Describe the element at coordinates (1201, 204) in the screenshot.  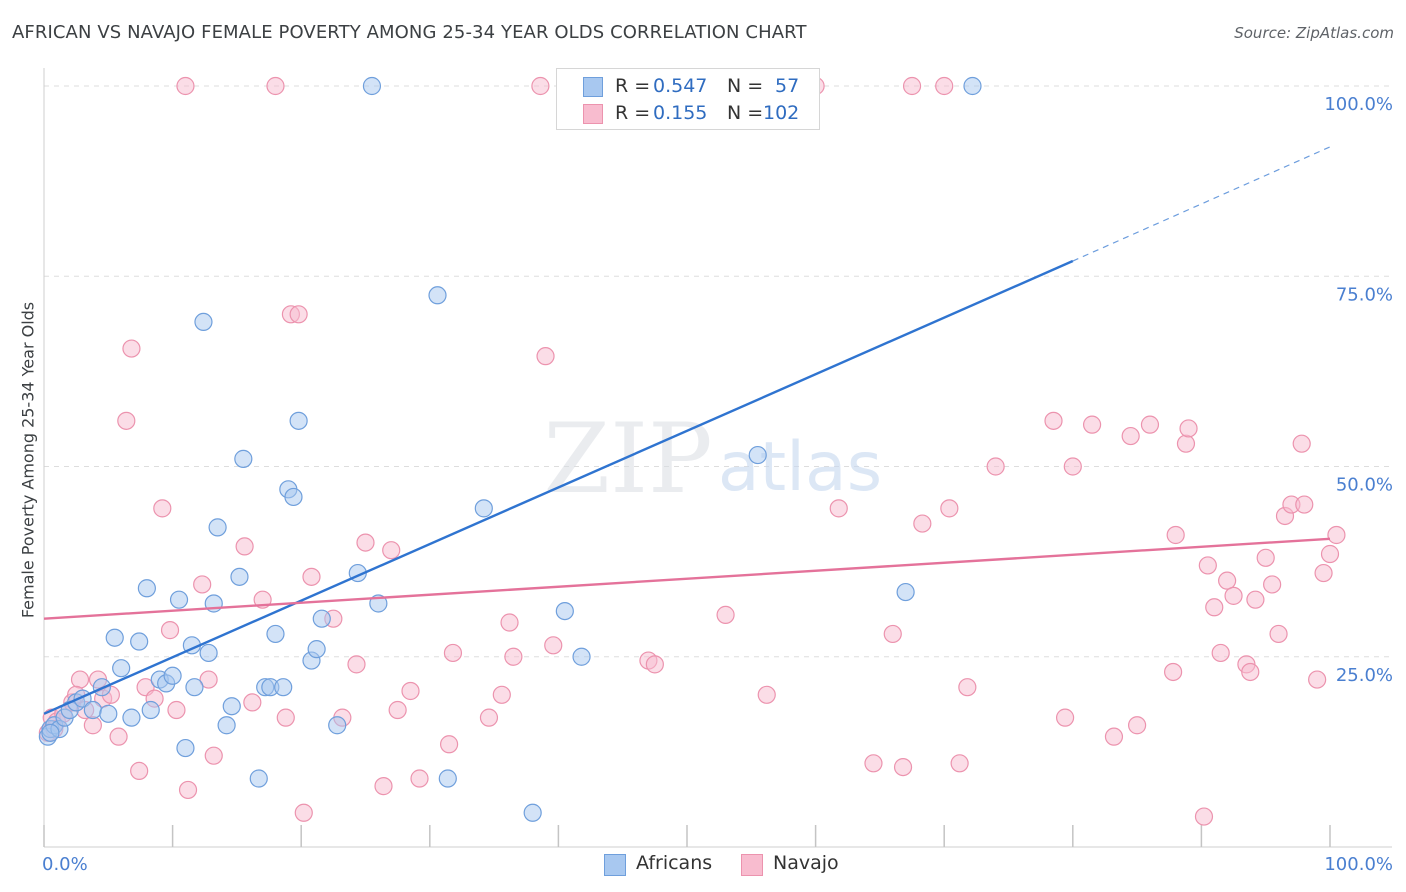
I see `trend-line-africans-extension` at that location.